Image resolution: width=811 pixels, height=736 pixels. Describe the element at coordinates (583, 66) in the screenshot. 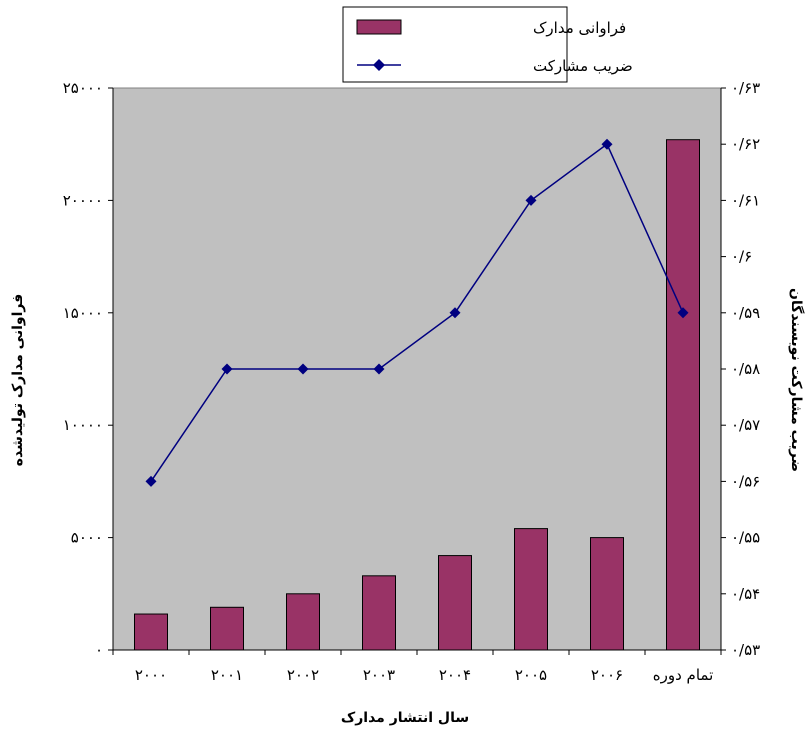

I see `legend-line-label: ضریب مشارکت` at that location.